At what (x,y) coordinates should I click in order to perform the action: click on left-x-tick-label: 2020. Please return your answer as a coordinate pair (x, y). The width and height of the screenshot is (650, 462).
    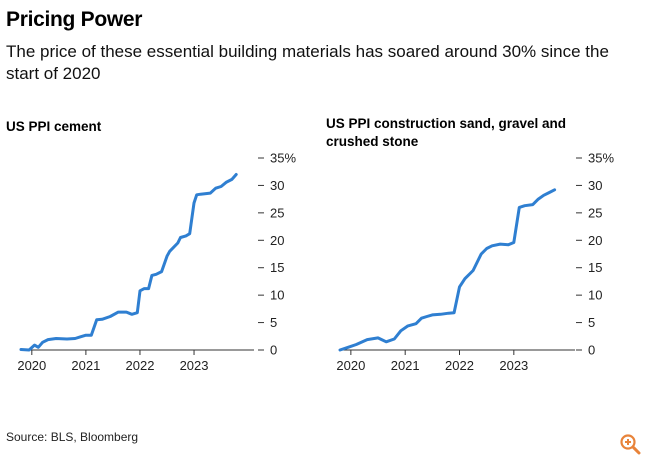
    Looking at the image, I should click on (31, 365).